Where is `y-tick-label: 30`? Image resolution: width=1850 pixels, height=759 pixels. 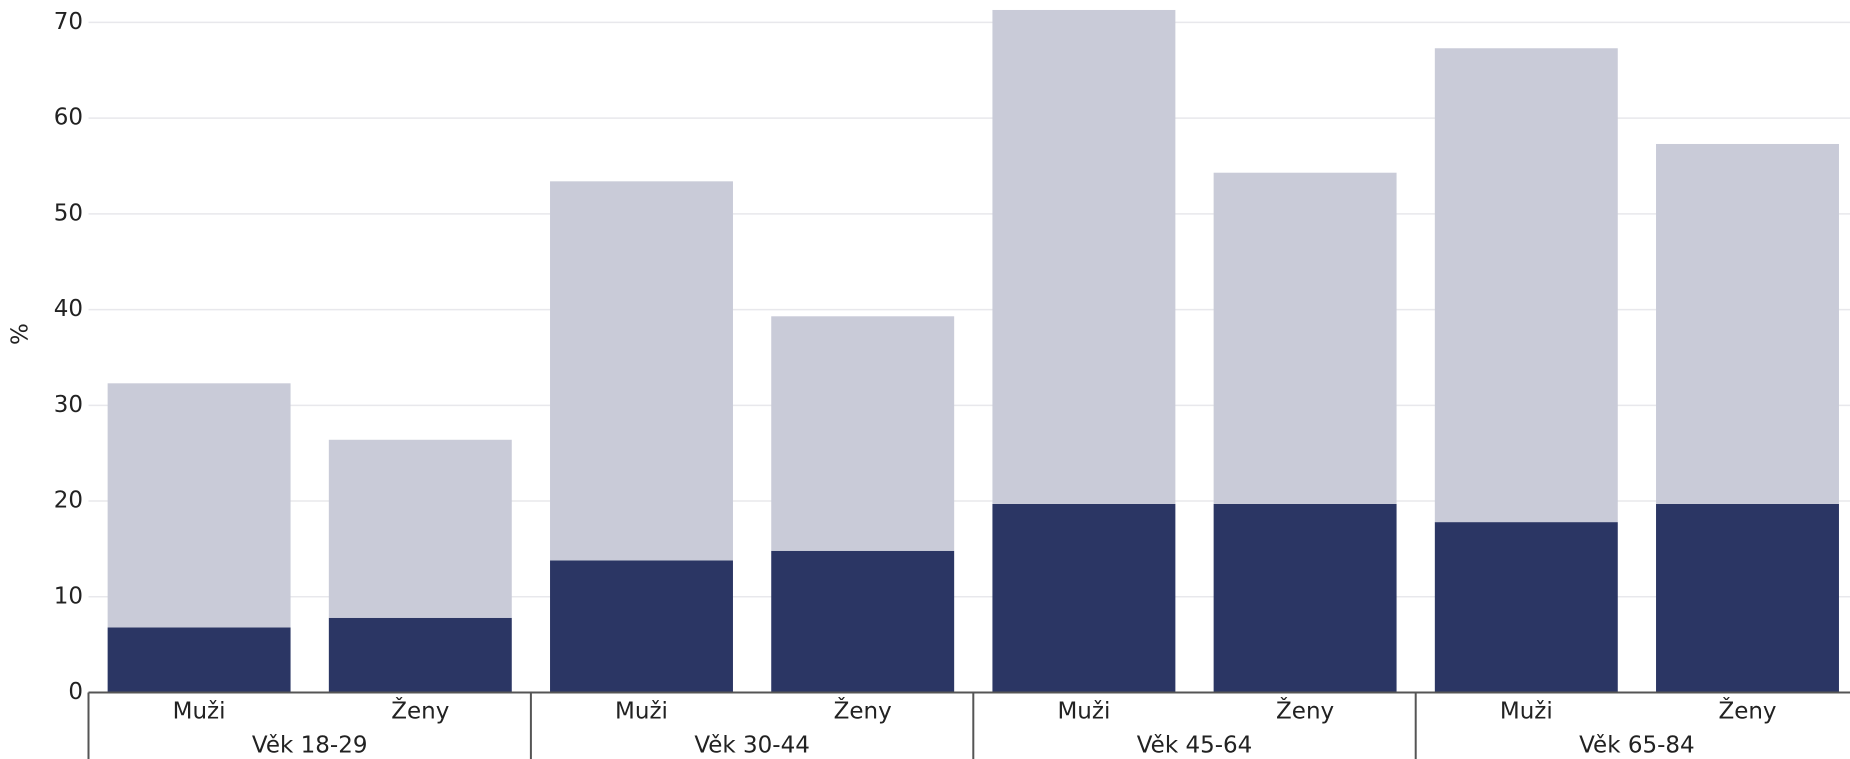
y-tick-label: 30 is located at coordinates (68, 405).